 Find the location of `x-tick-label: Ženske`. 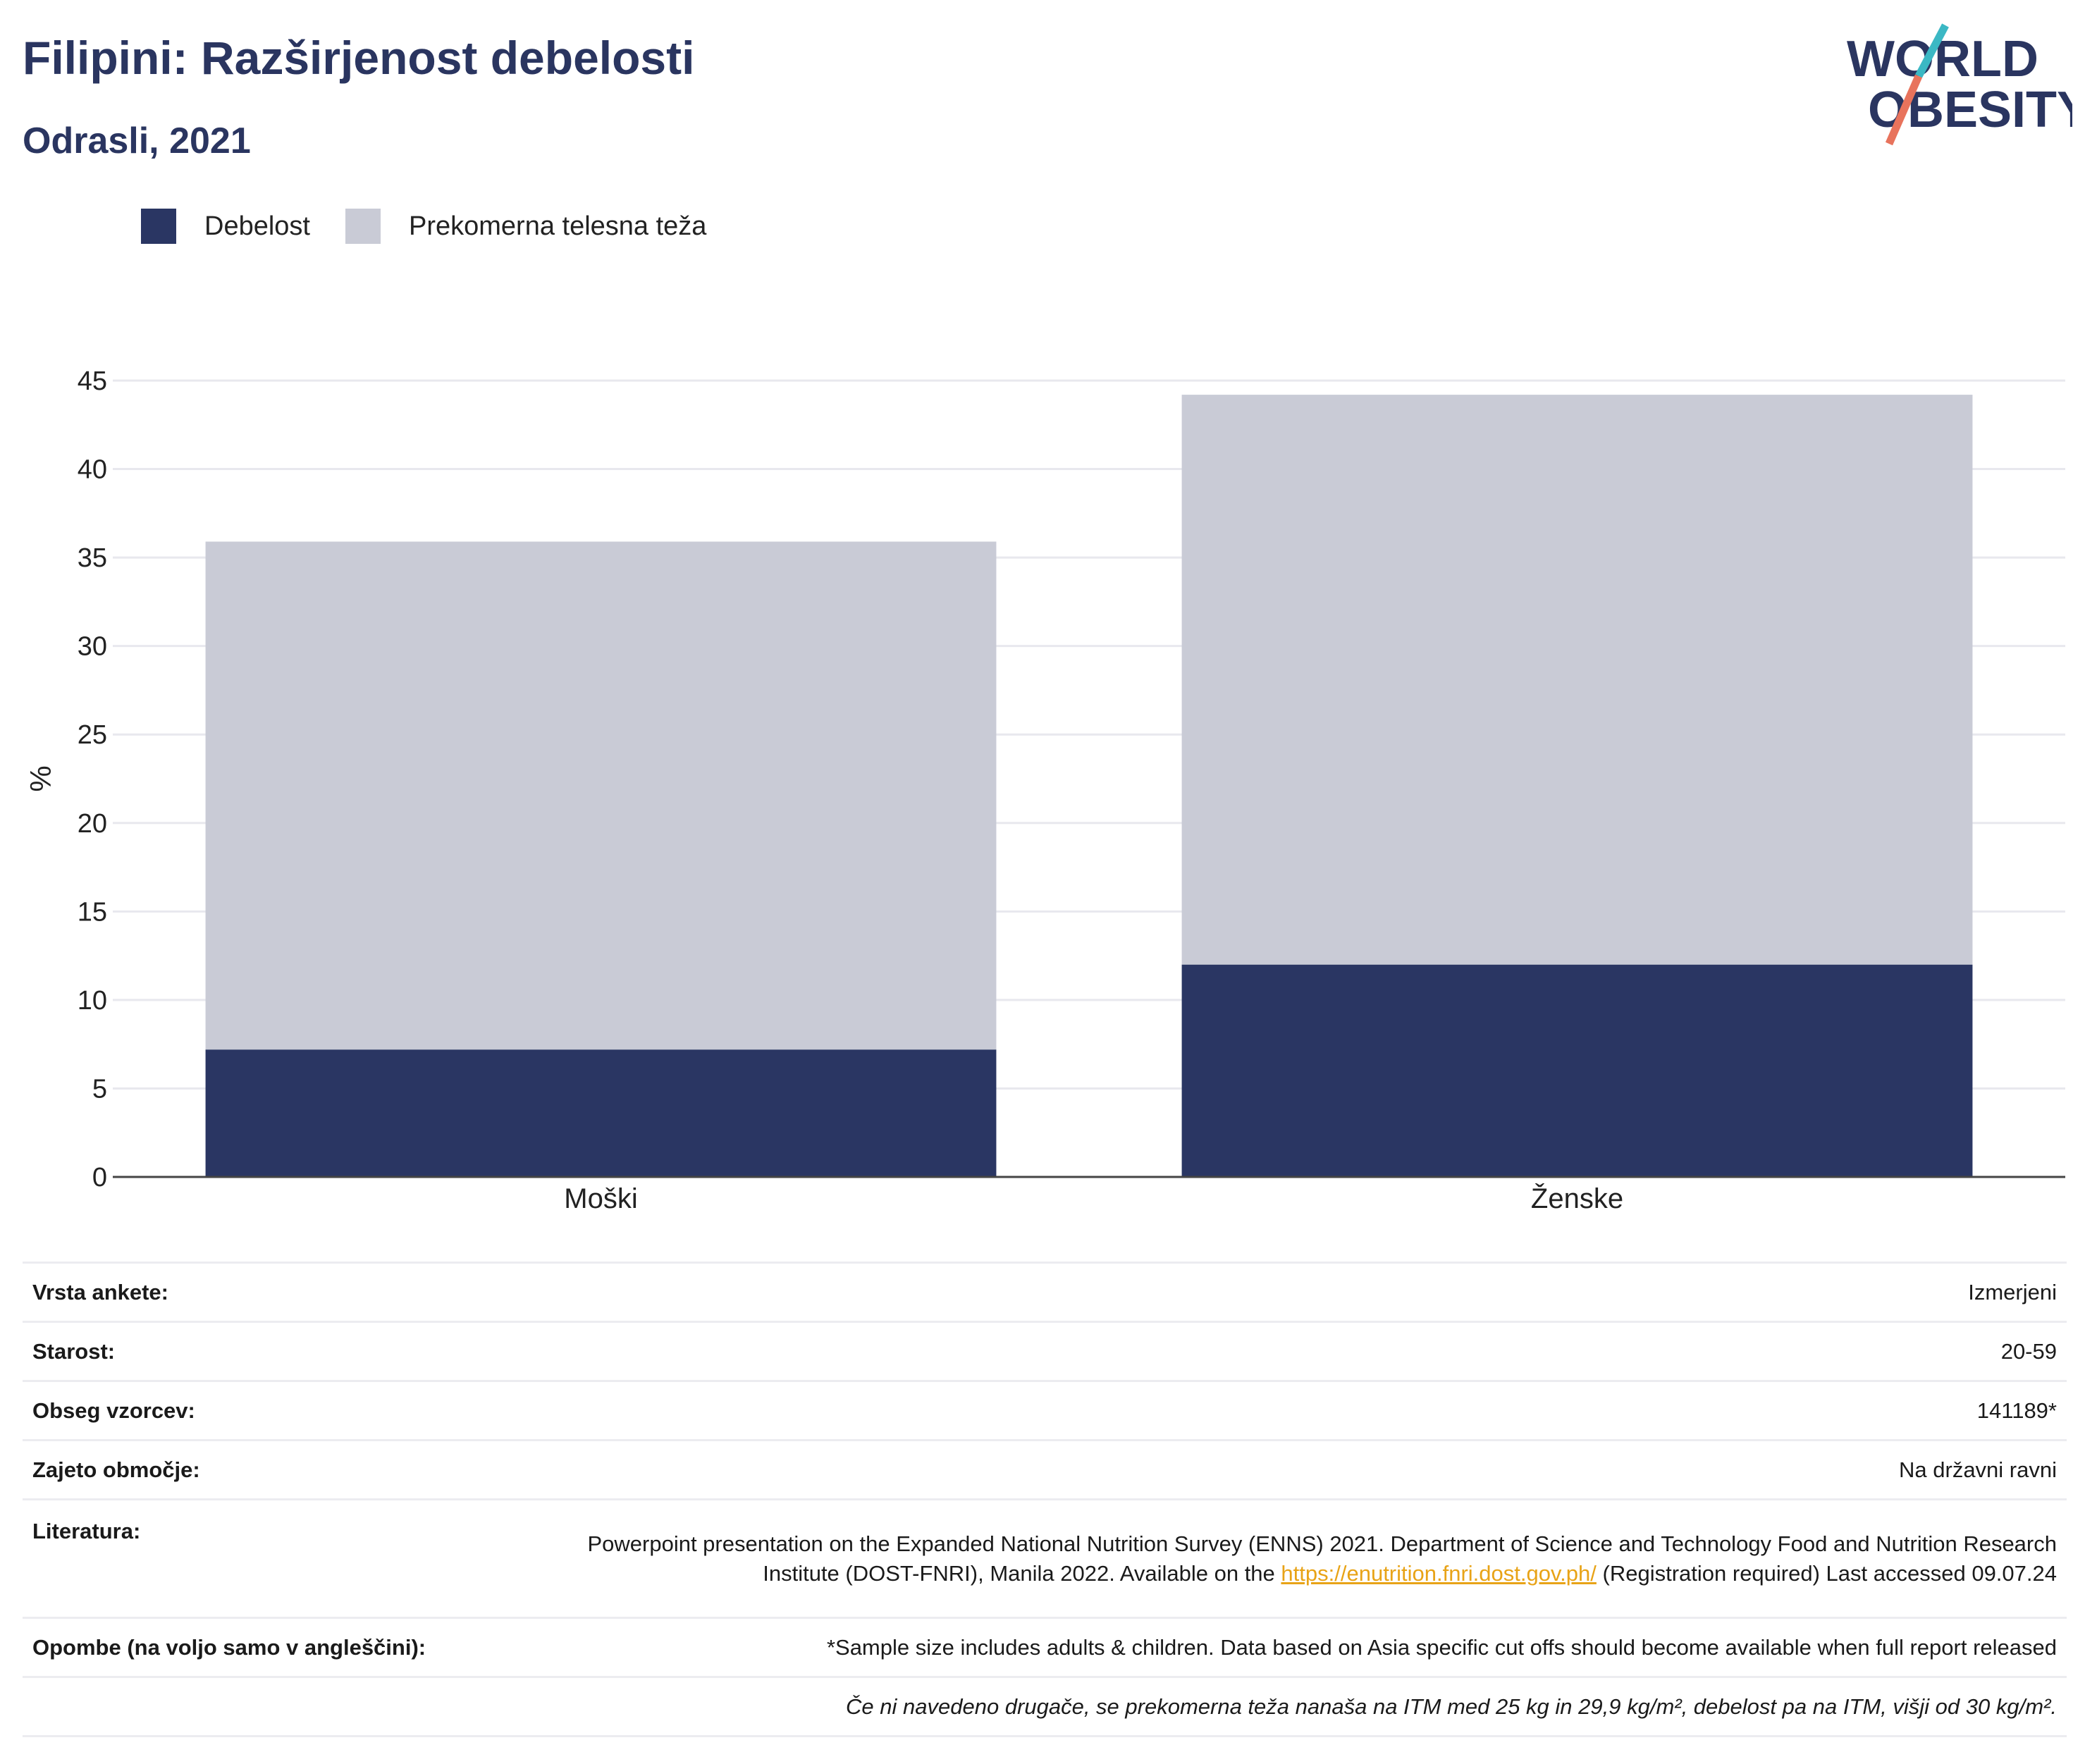

x-tick-label: Ženske is located at coordinates (1577, 1198).